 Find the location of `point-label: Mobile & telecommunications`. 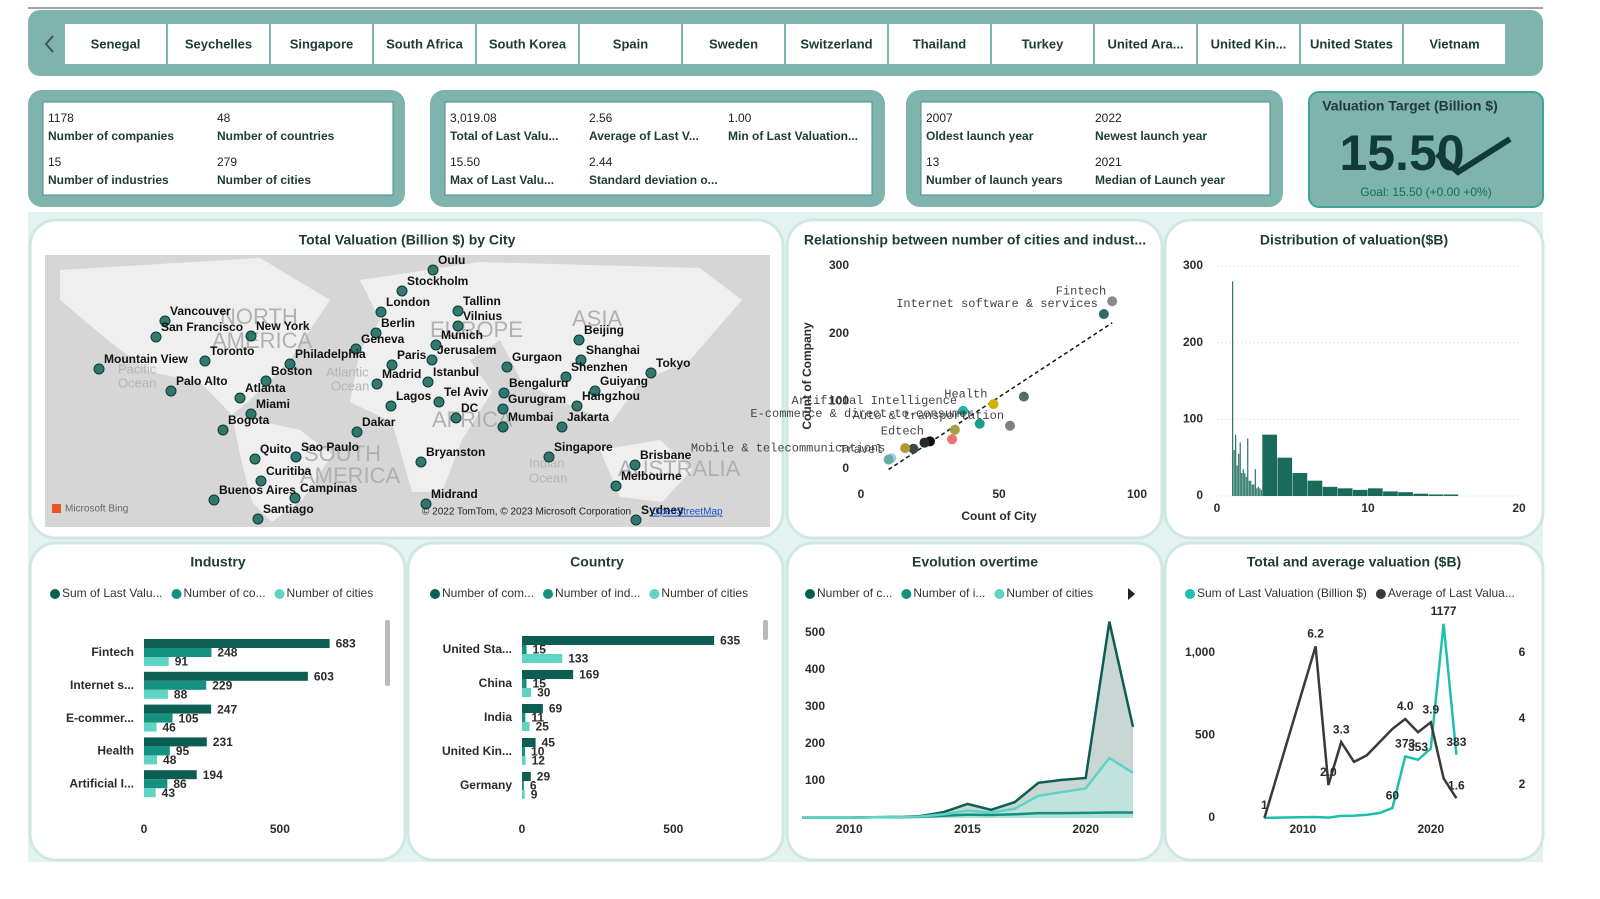

point-label: Mobile & telecommunications is located at coordinates (788, 448).